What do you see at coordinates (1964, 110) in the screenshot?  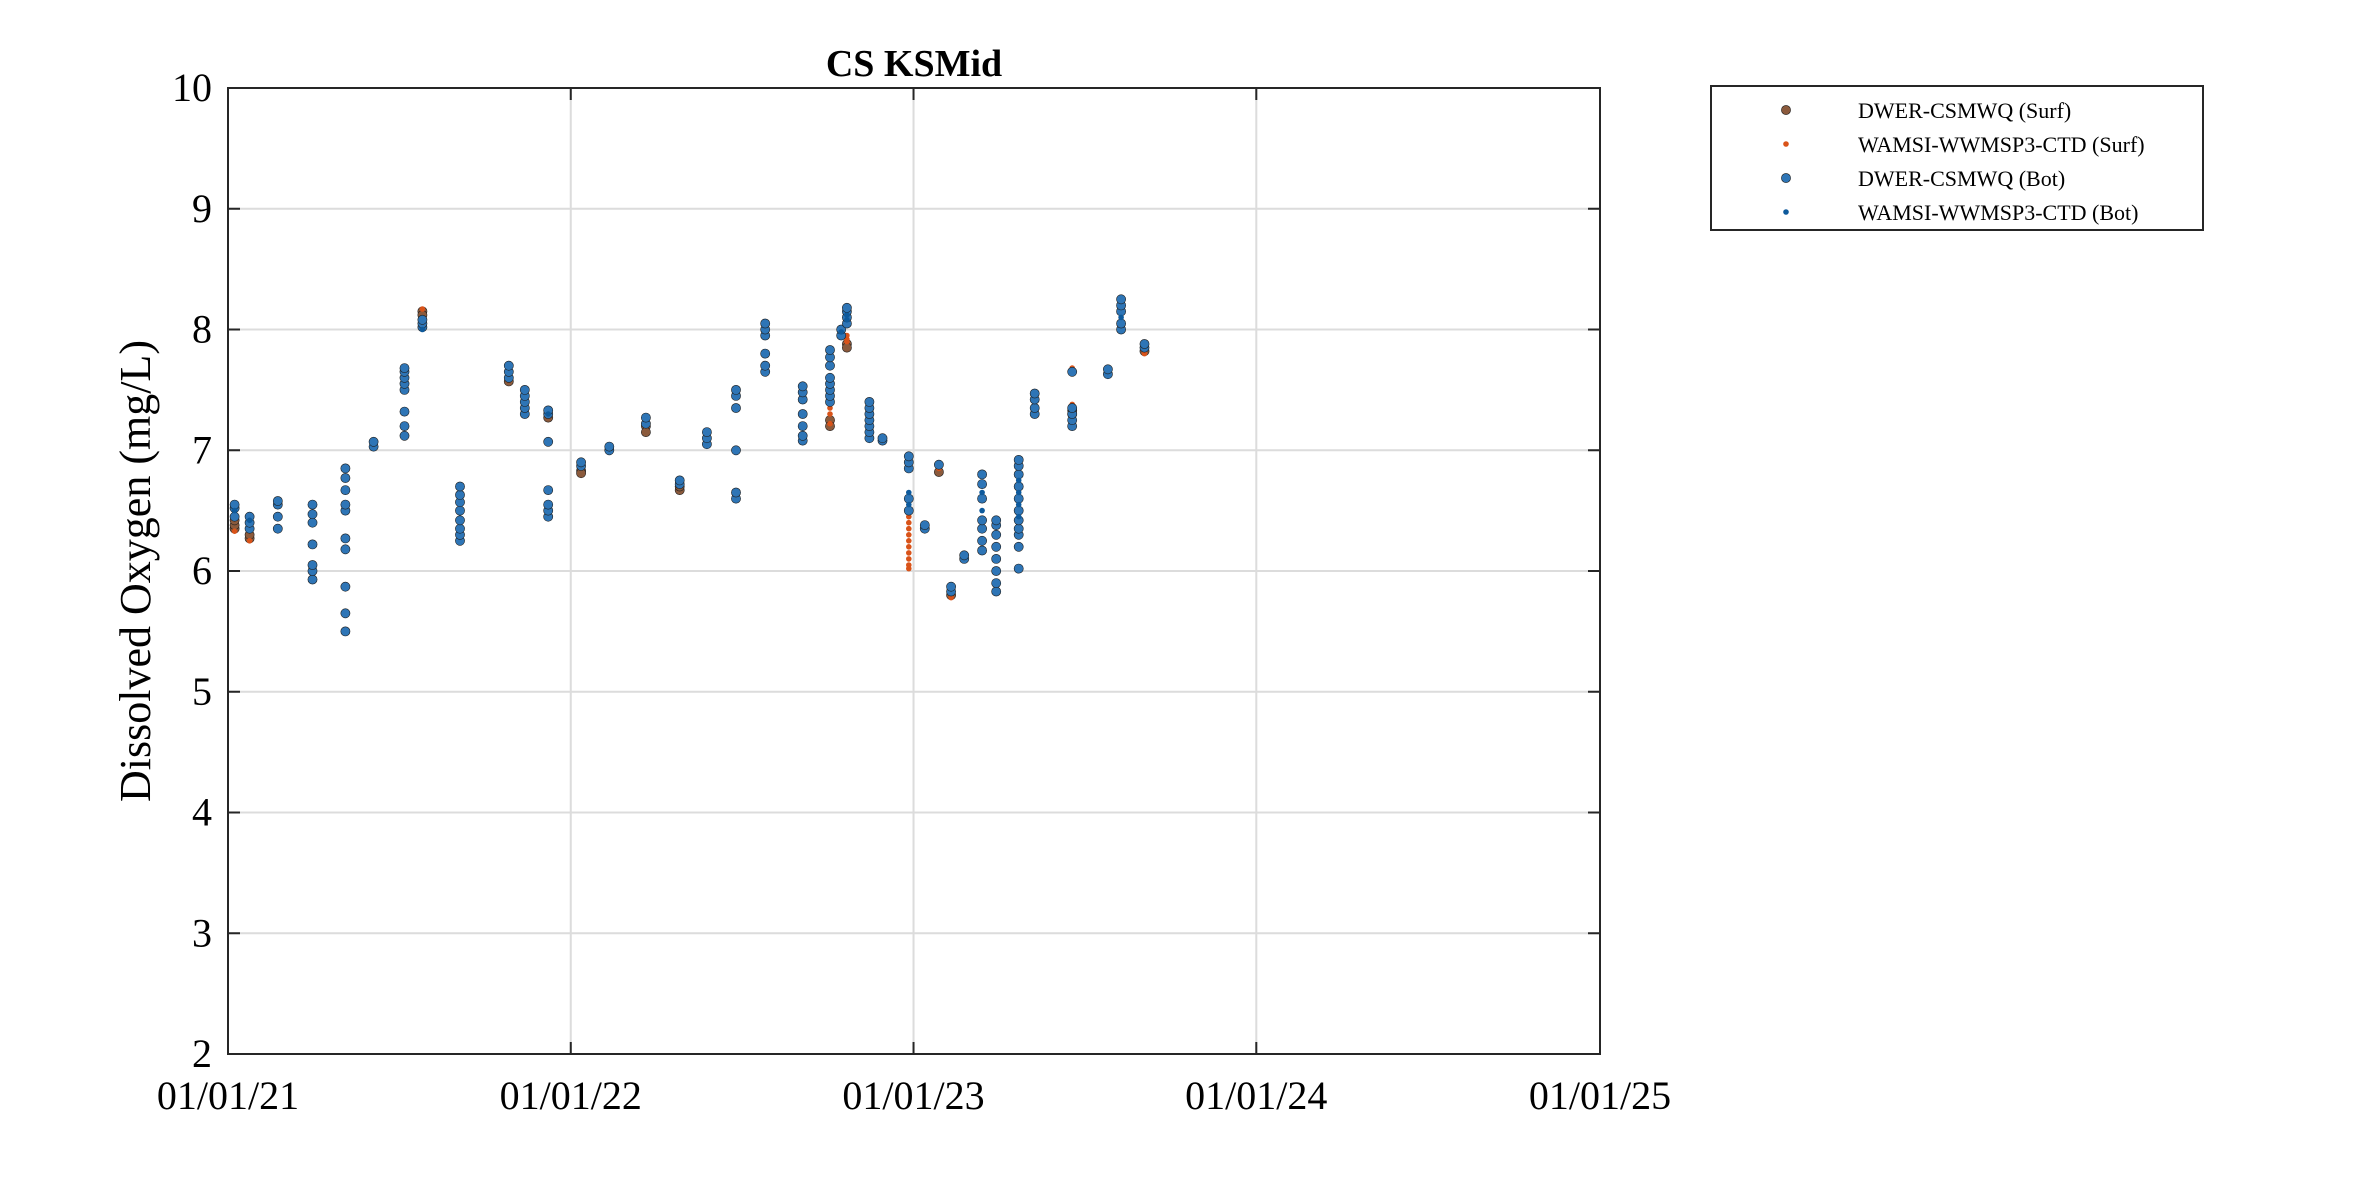 I see `legend-label: DWER-CSMWQ (Surf)` at bounding box center [1964, 110].